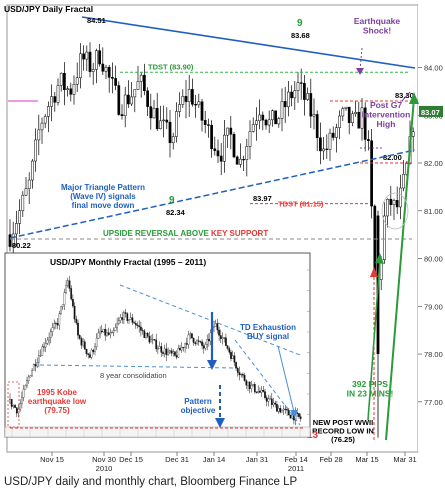 This screenshot has height=493, width=445. Describe the element at coordinates (433, 259) in the screenshot. I see `y-tick-label: 80.00` at that location.